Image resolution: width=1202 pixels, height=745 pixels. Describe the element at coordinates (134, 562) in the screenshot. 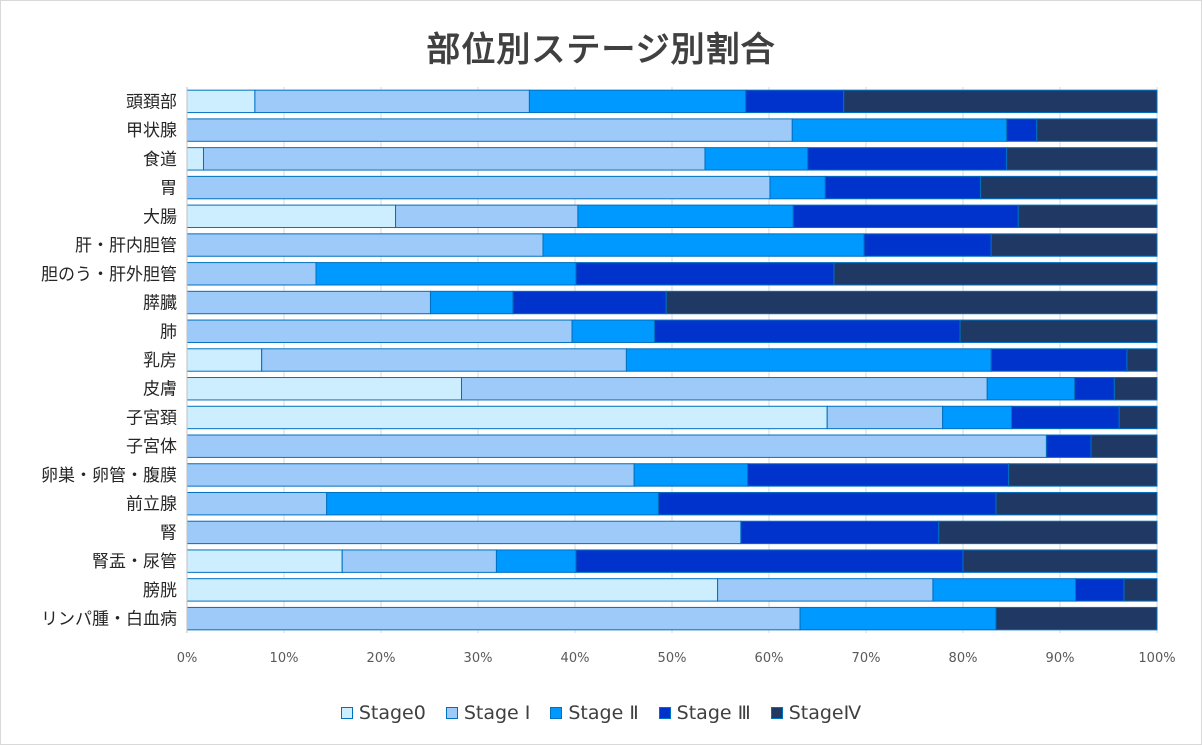

I see `category-label: 腎盂・尿管` at that location.